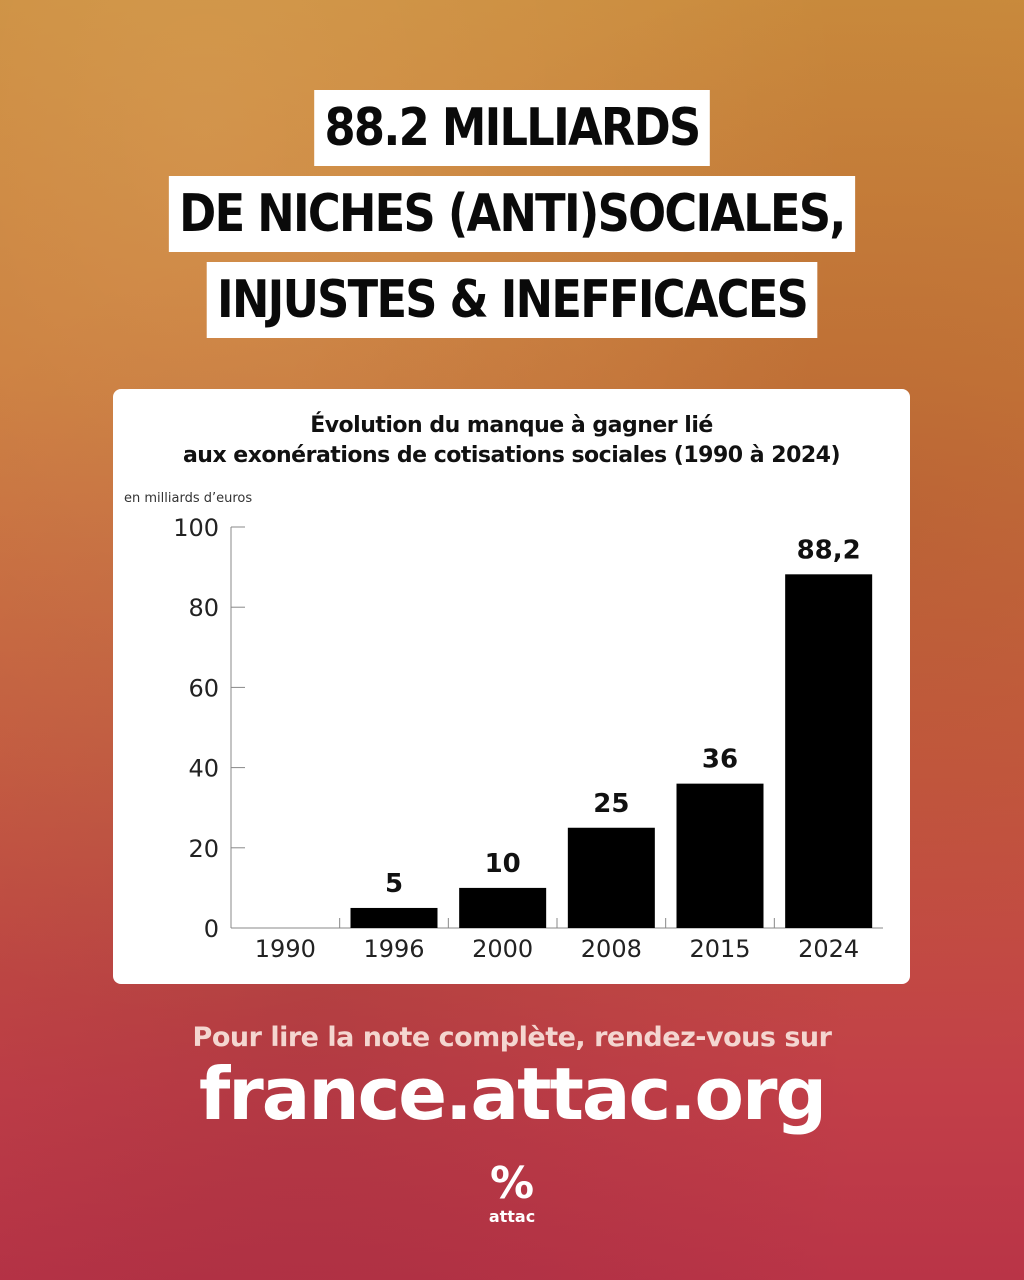  What do you see at coordinates (512, 300) in the screenshot?
I see `headline-line-3: INJUSTES & INEFFICACES` at bounding box center [512, 300].